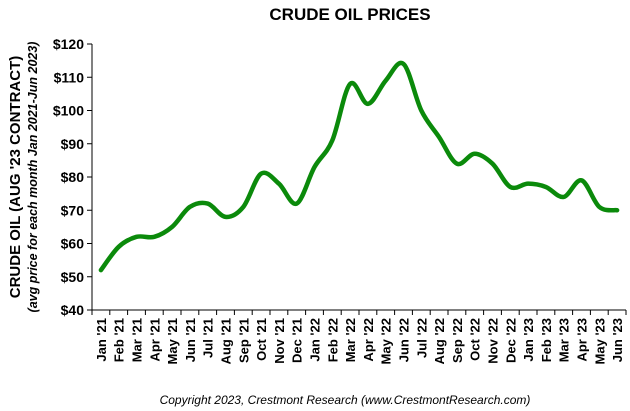 The width and height of the screenshot is (630, 411). What do you see at coordinates (101, 340) in the screenshot?
I see `x-tick-label: Jan '21` at bounding box center [101, 340].